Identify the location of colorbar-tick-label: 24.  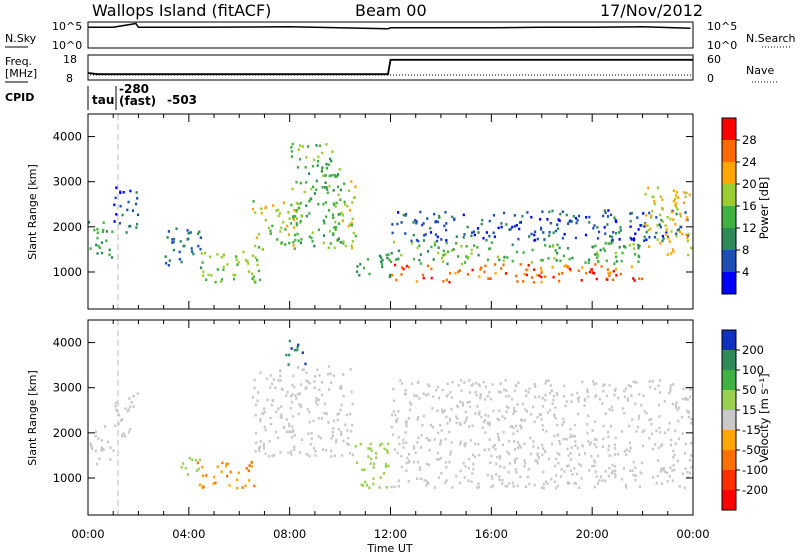
(749, 162).